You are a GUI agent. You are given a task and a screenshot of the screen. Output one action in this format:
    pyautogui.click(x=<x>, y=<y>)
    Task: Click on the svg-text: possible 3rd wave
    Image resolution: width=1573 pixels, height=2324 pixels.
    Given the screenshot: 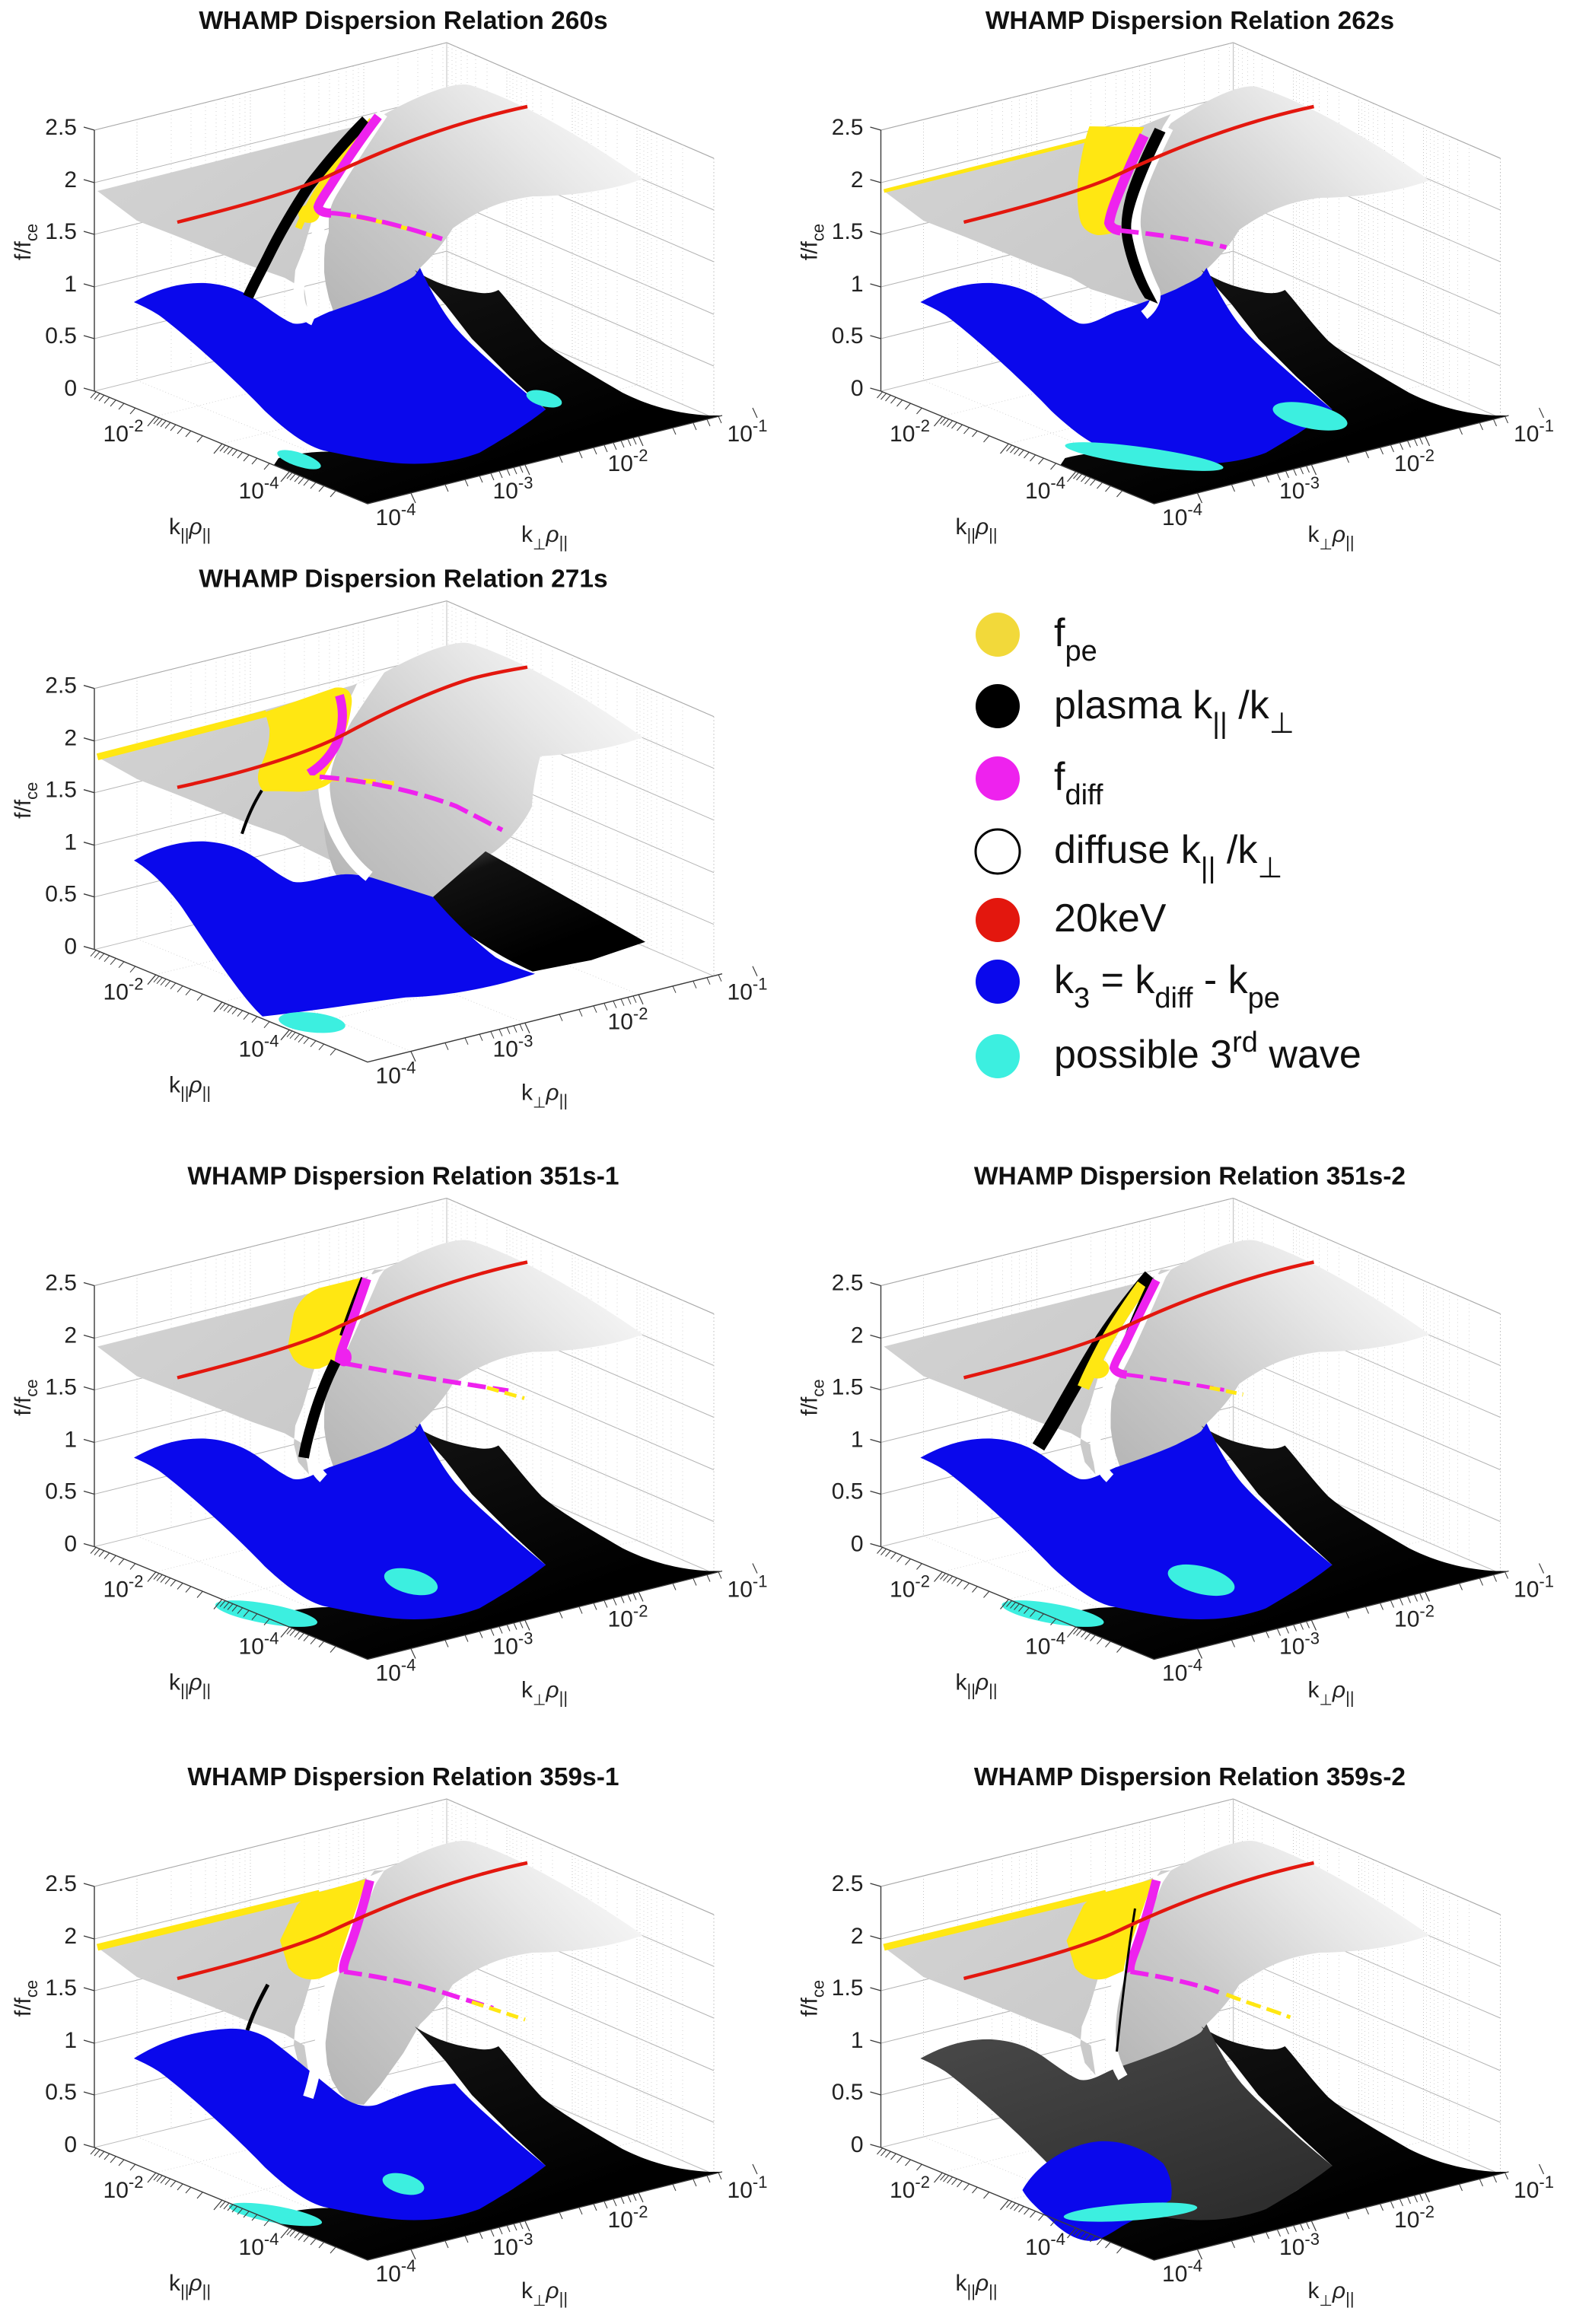 What is the action you would take?
    pyautogui.click(x=1207, y=1052)
    